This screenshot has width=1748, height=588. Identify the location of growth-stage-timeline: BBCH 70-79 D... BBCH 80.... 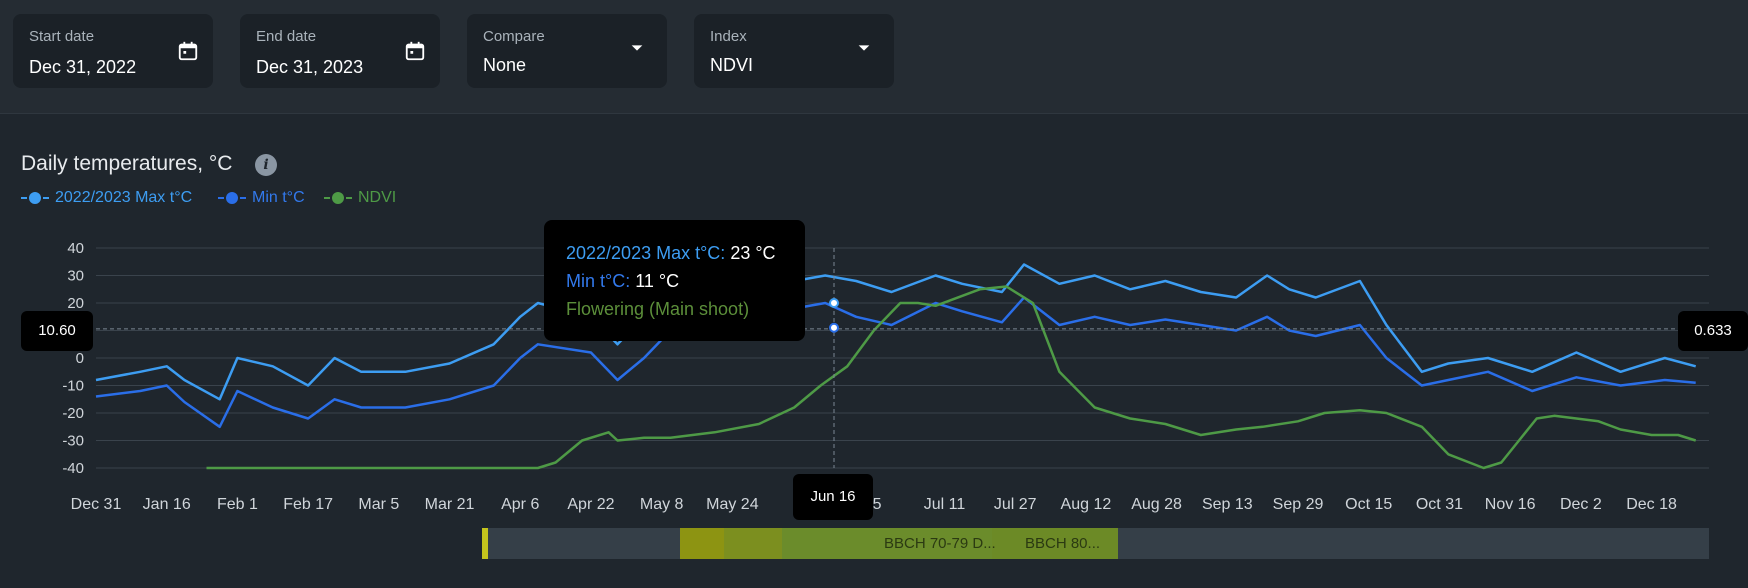
(1095, 543).